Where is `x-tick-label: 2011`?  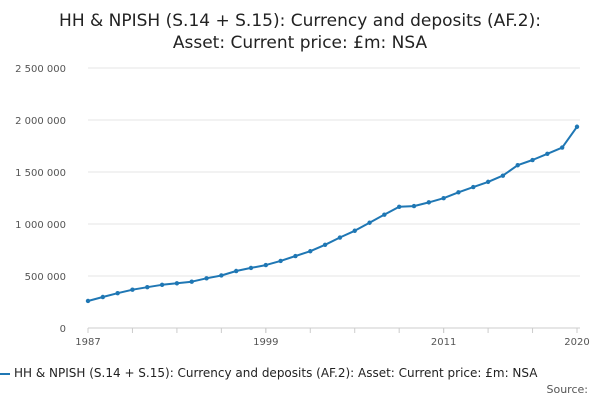 x-tick-label: 2011 is located at coordinates (443, 342).